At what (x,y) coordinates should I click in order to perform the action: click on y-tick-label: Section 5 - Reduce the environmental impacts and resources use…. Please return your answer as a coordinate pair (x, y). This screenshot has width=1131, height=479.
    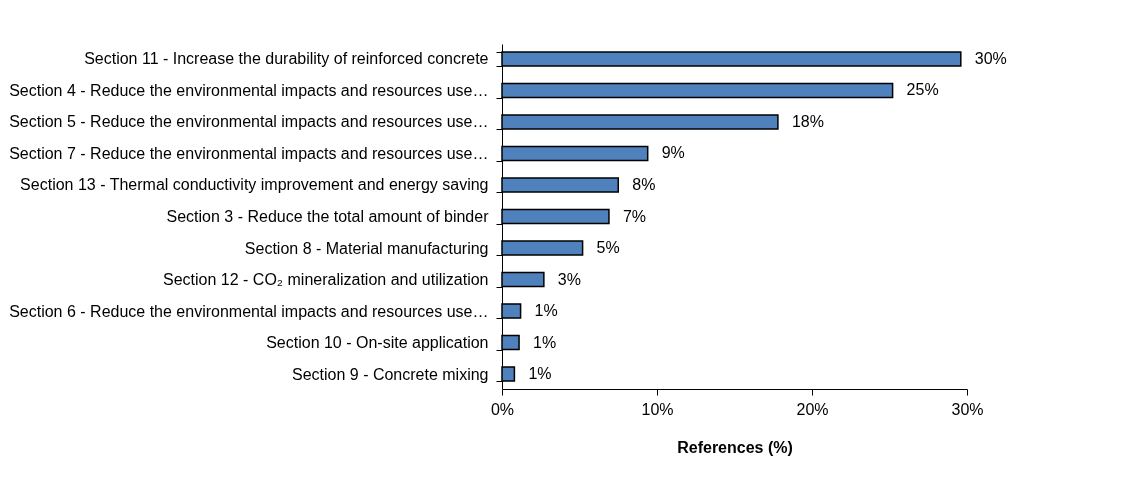
    Looking at the image, I should click on (249, 122).